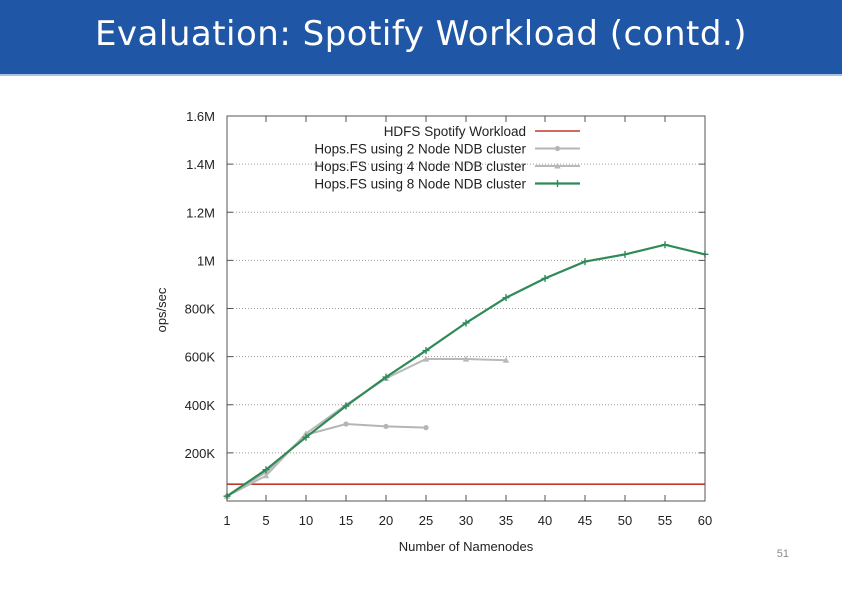 This screenshot has height=595, width=842. I want to click on y-tick-label-1M: 1M, so click(206, 260).